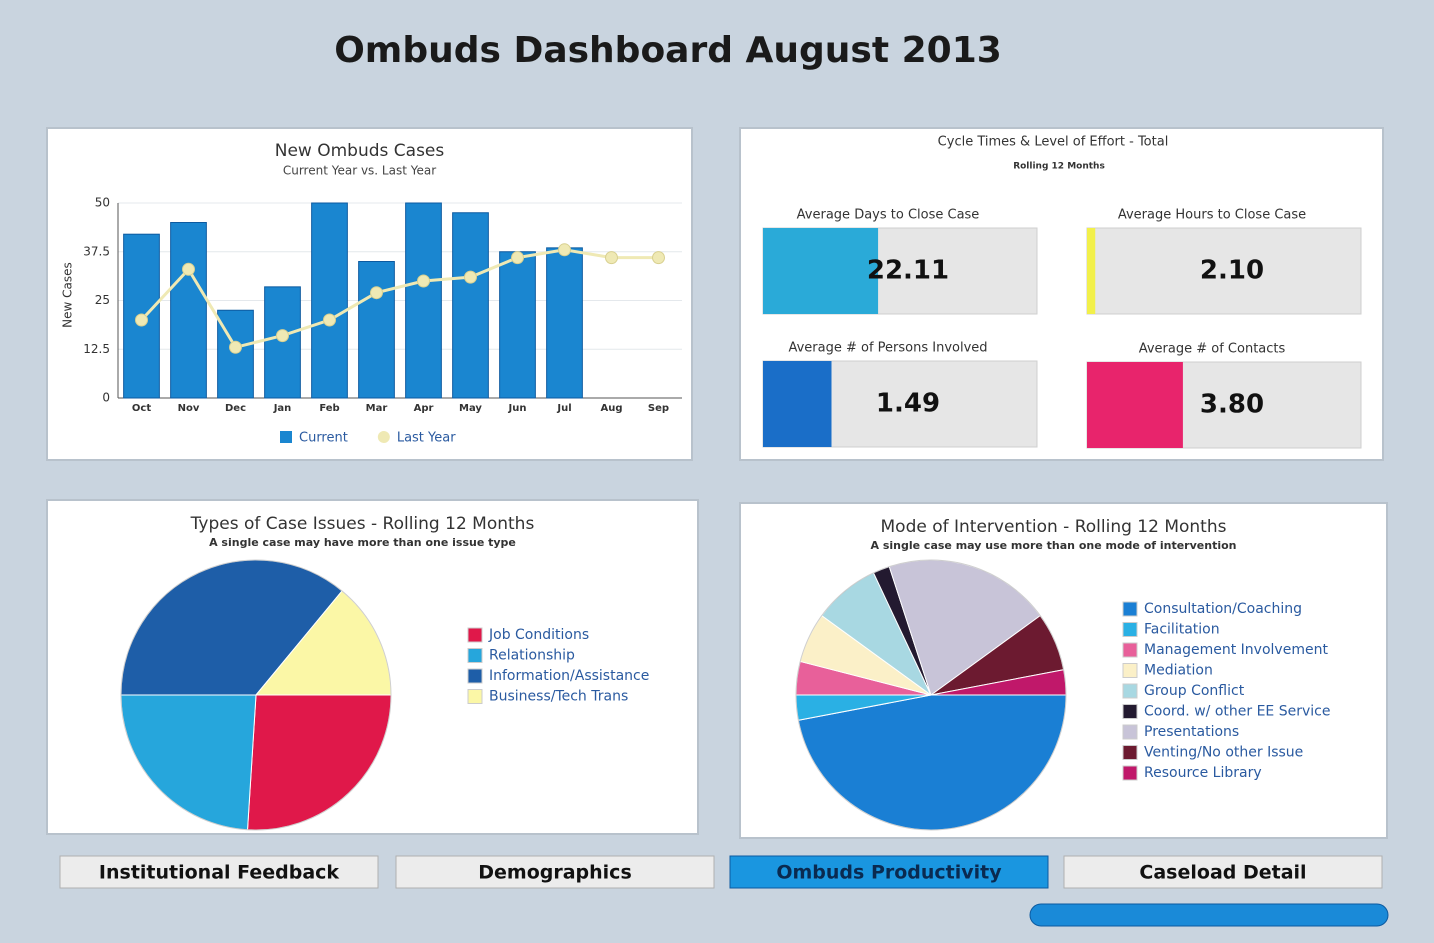 The height and width of the screenshot is (943, 1434). Describe the element at coordinates (282, 408) in the screenshot. I see `x-tick-label: Jan` at that location.